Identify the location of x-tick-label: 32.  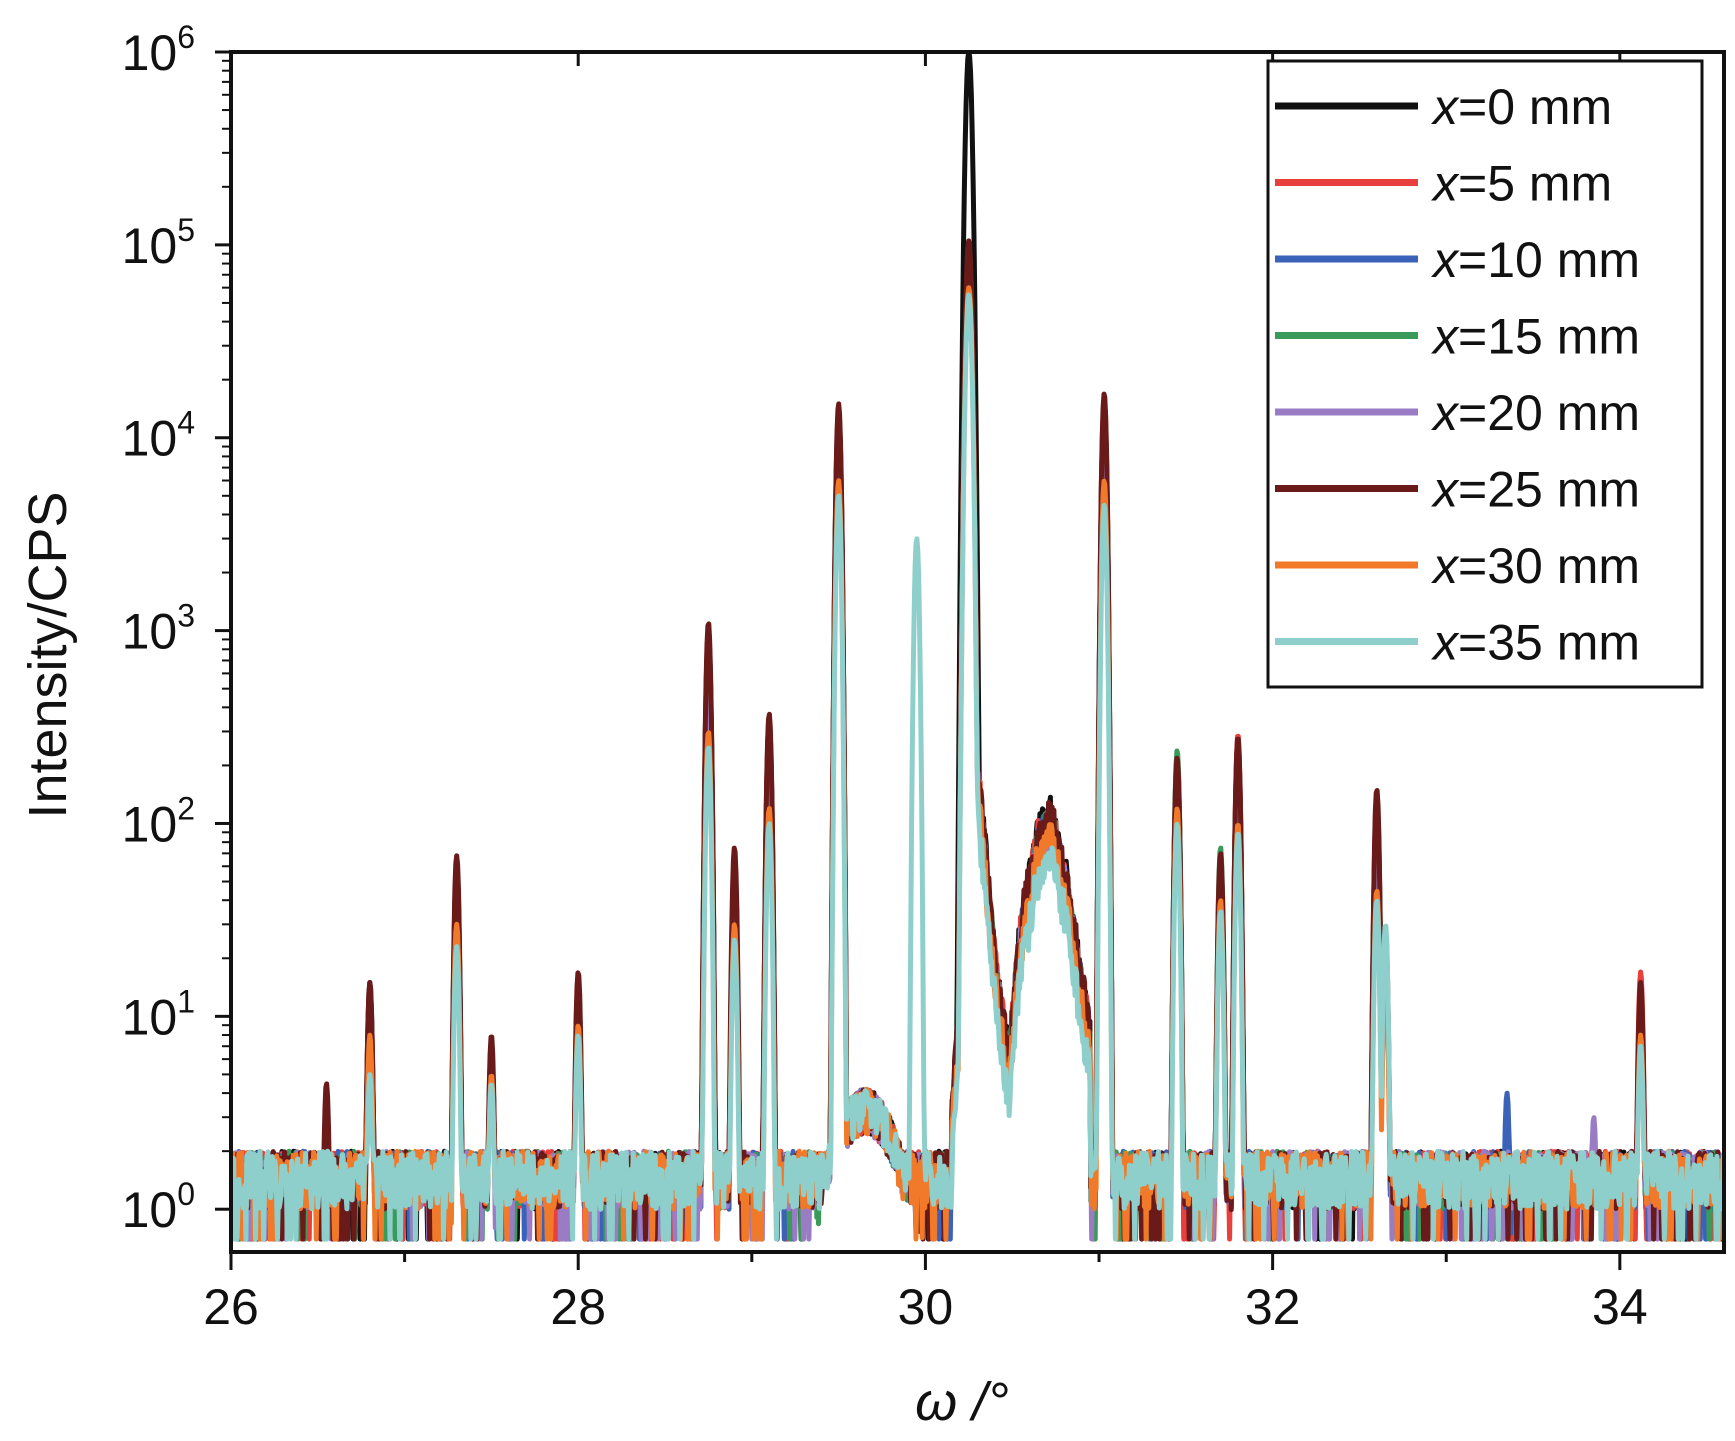
(1273, 1307).